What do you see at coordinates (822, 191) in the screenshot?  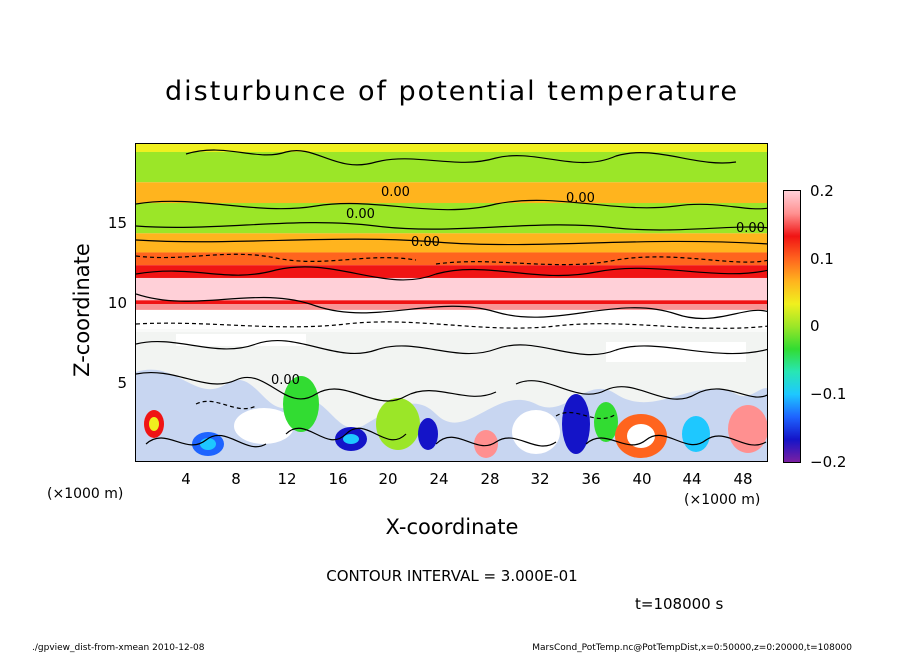 I see `colorbar-tick-label: 0.2` at bounding box center [822, 191].